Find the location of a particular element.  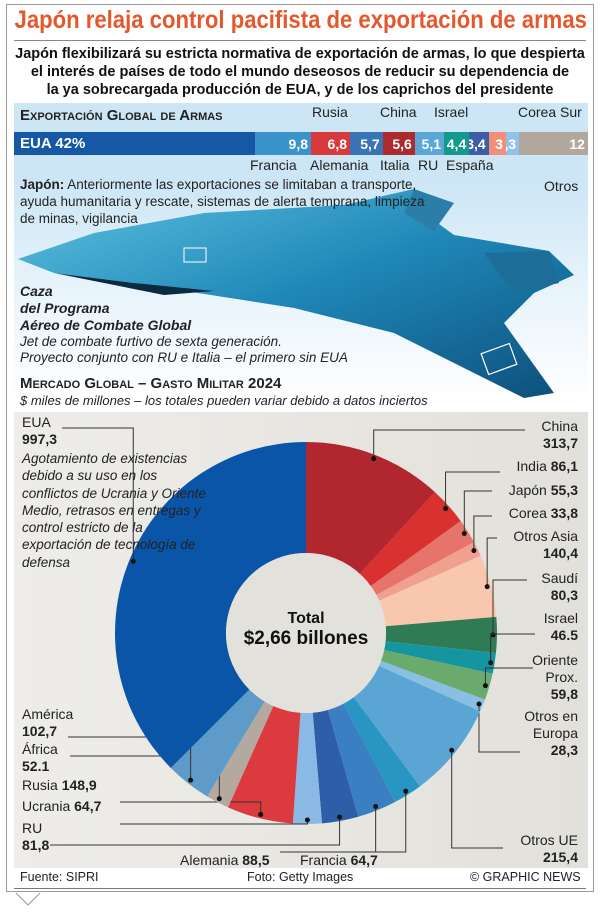

caption-title: del Programa is located at coordinates (65, 308).